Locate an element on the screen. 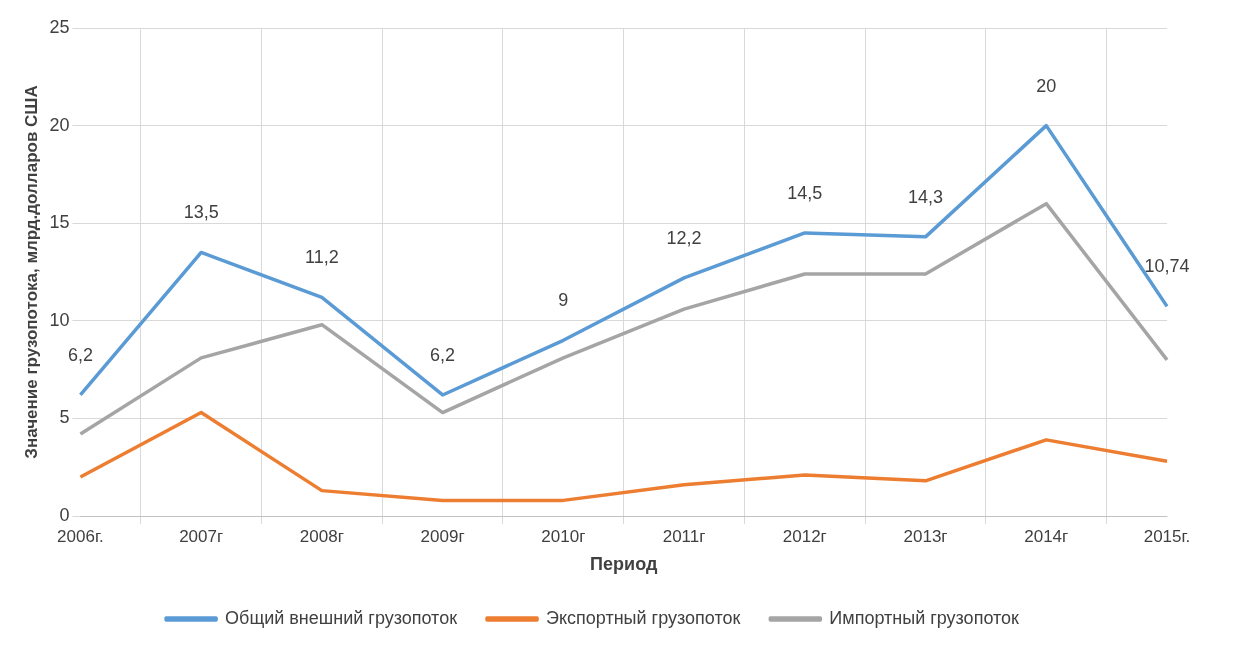 The image size is (1245, 657). x-tick-label: 2013г is located at coordinates (925, 536).